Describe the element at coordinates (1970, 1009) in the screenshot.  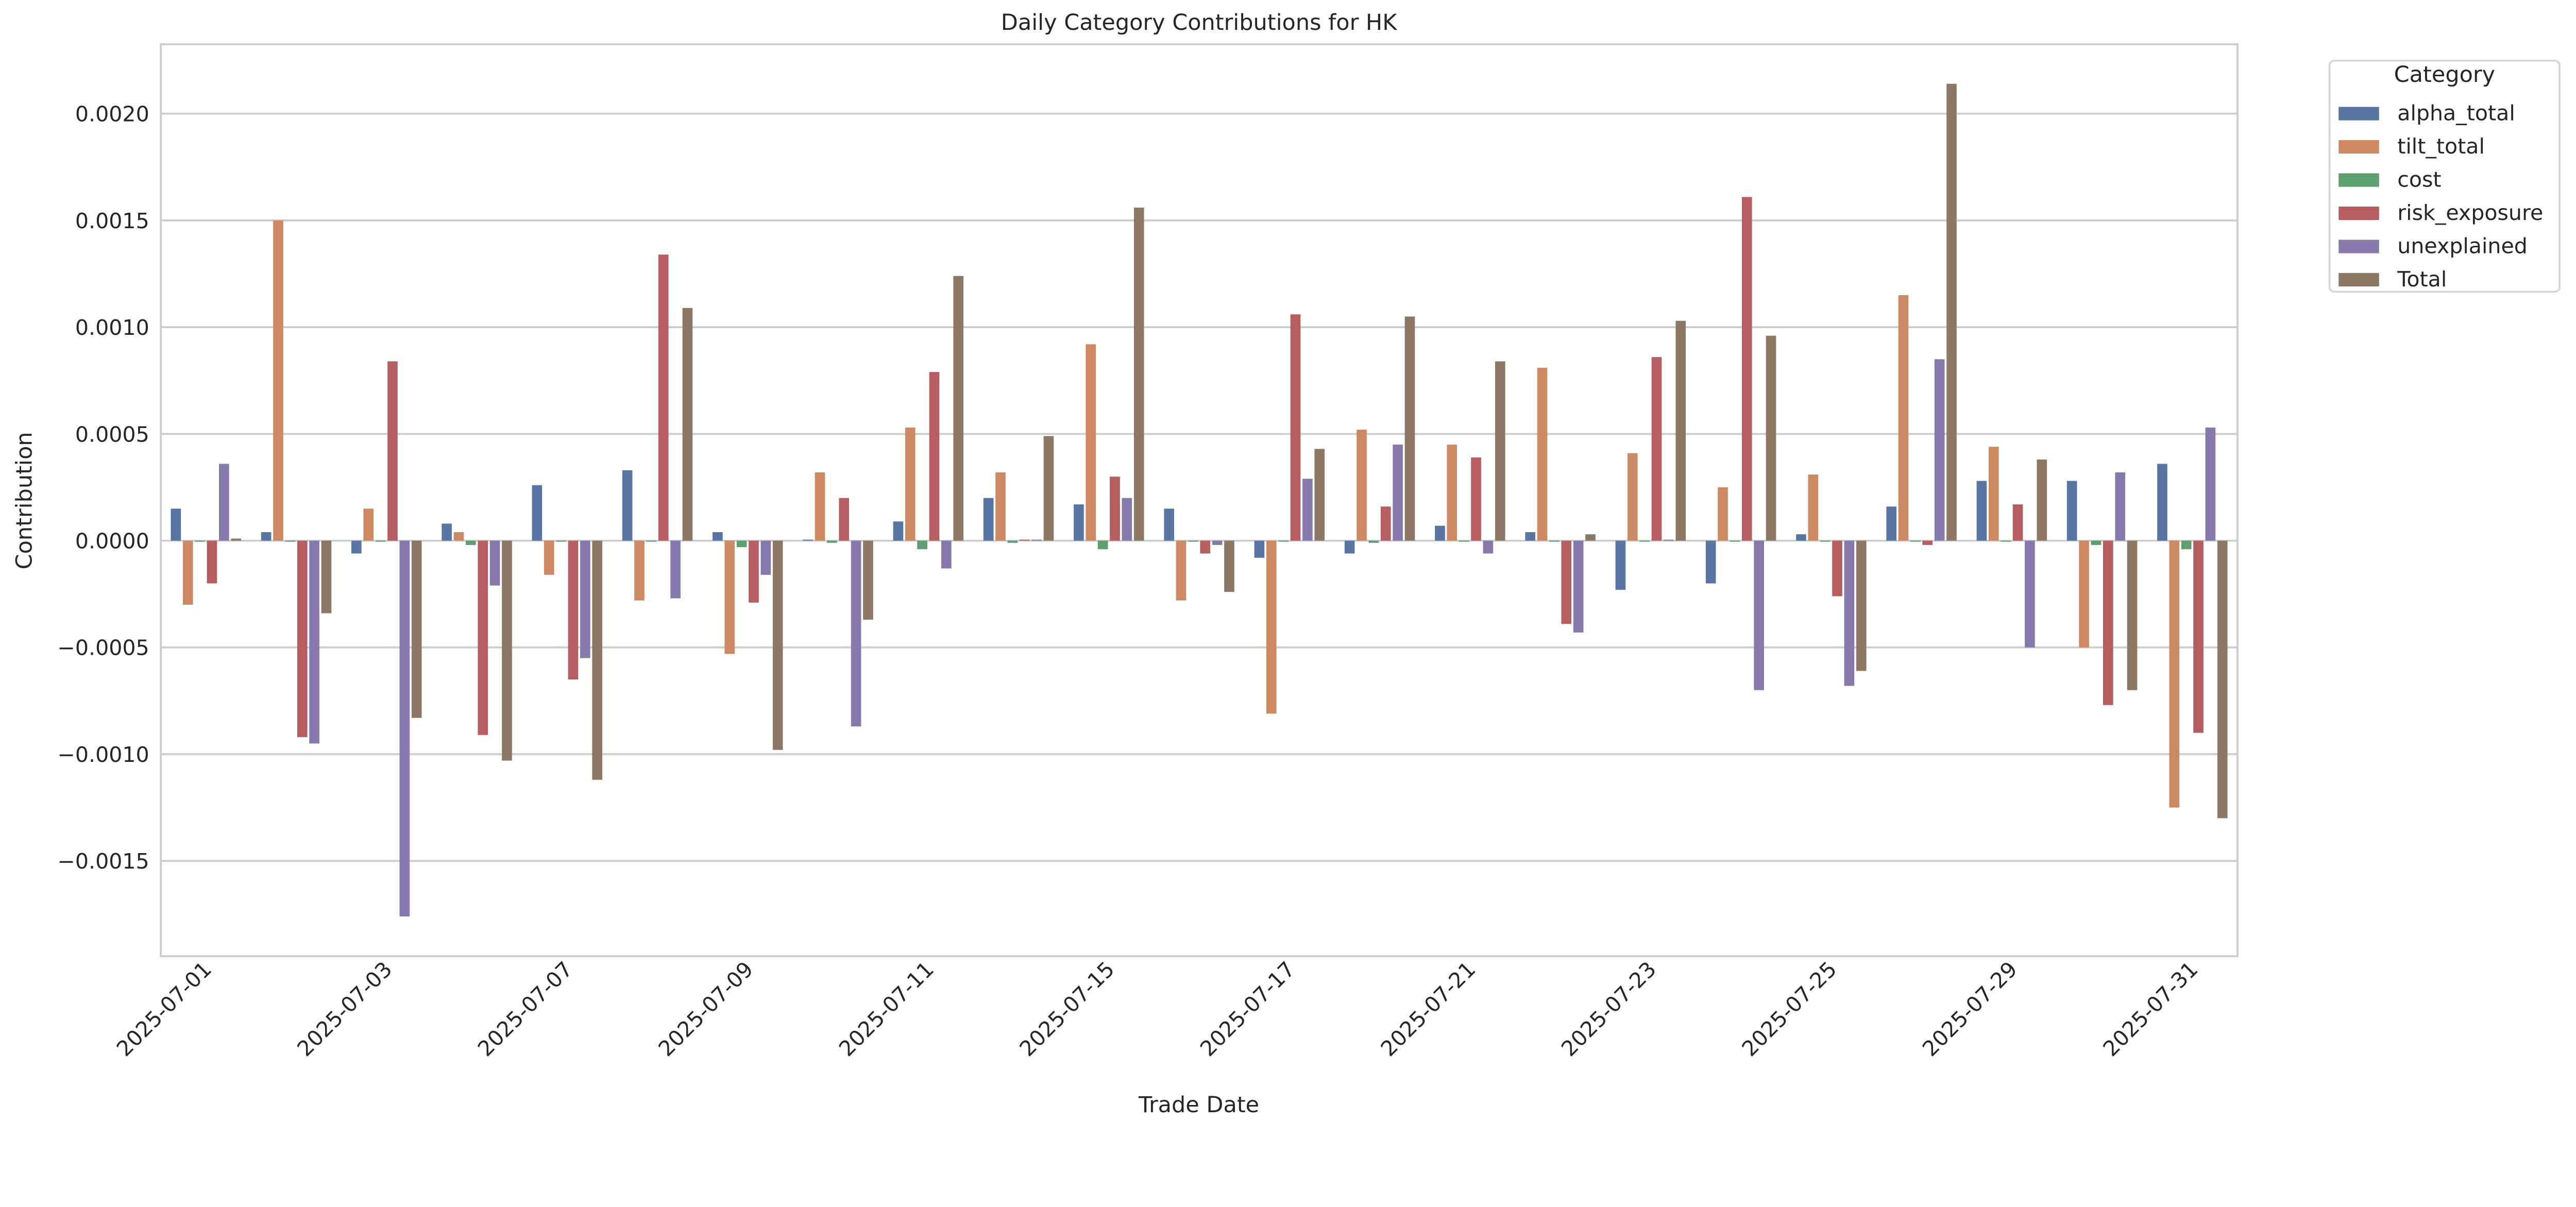
I see `x-tick-label: 2025-07-29` at that location.